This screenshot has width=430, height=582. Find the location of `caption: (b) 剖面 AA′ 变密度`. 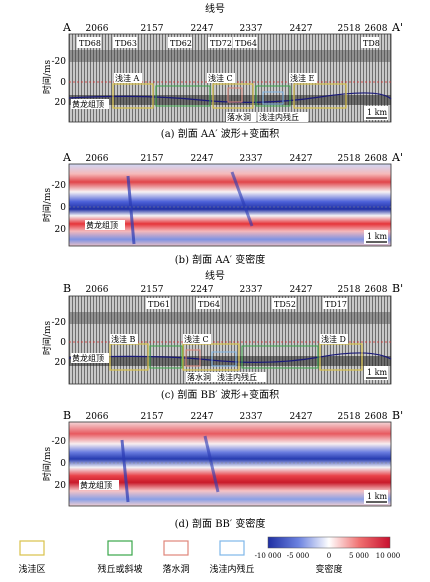

caption: (b) 剖面 AA′ 变密度 is located at coordinates (220, 259).